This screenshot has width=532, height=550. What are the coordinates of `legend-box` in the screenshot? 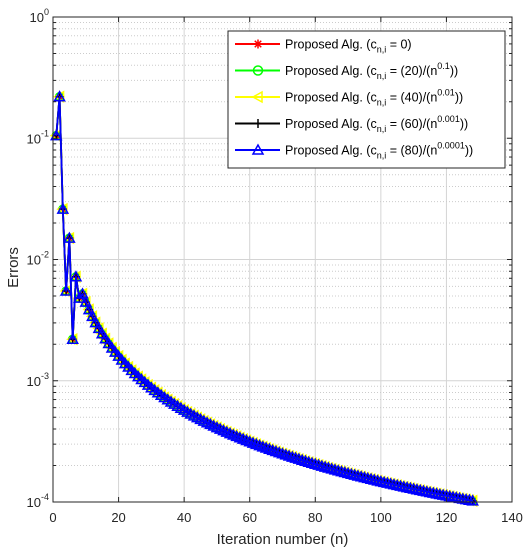 It's located at (366, 99).